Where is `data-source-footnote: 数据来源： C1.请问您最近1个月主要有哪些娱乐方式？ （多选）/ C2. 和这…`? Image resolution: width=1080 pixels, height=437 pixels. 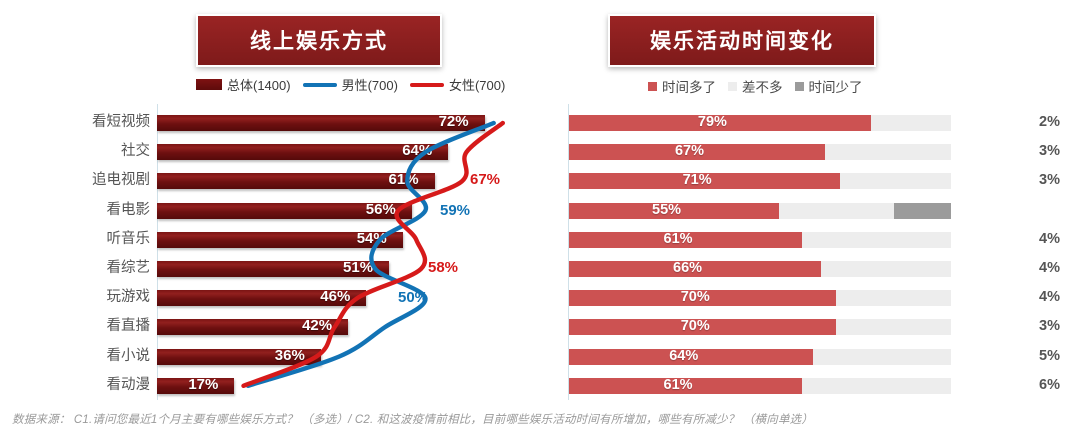 data-source-footnote: 数据来源： C1.请问您最近1个月主要有哪些娱乐方式？ （多选）/ C2. 和这… is located at coordinates (413, 420).